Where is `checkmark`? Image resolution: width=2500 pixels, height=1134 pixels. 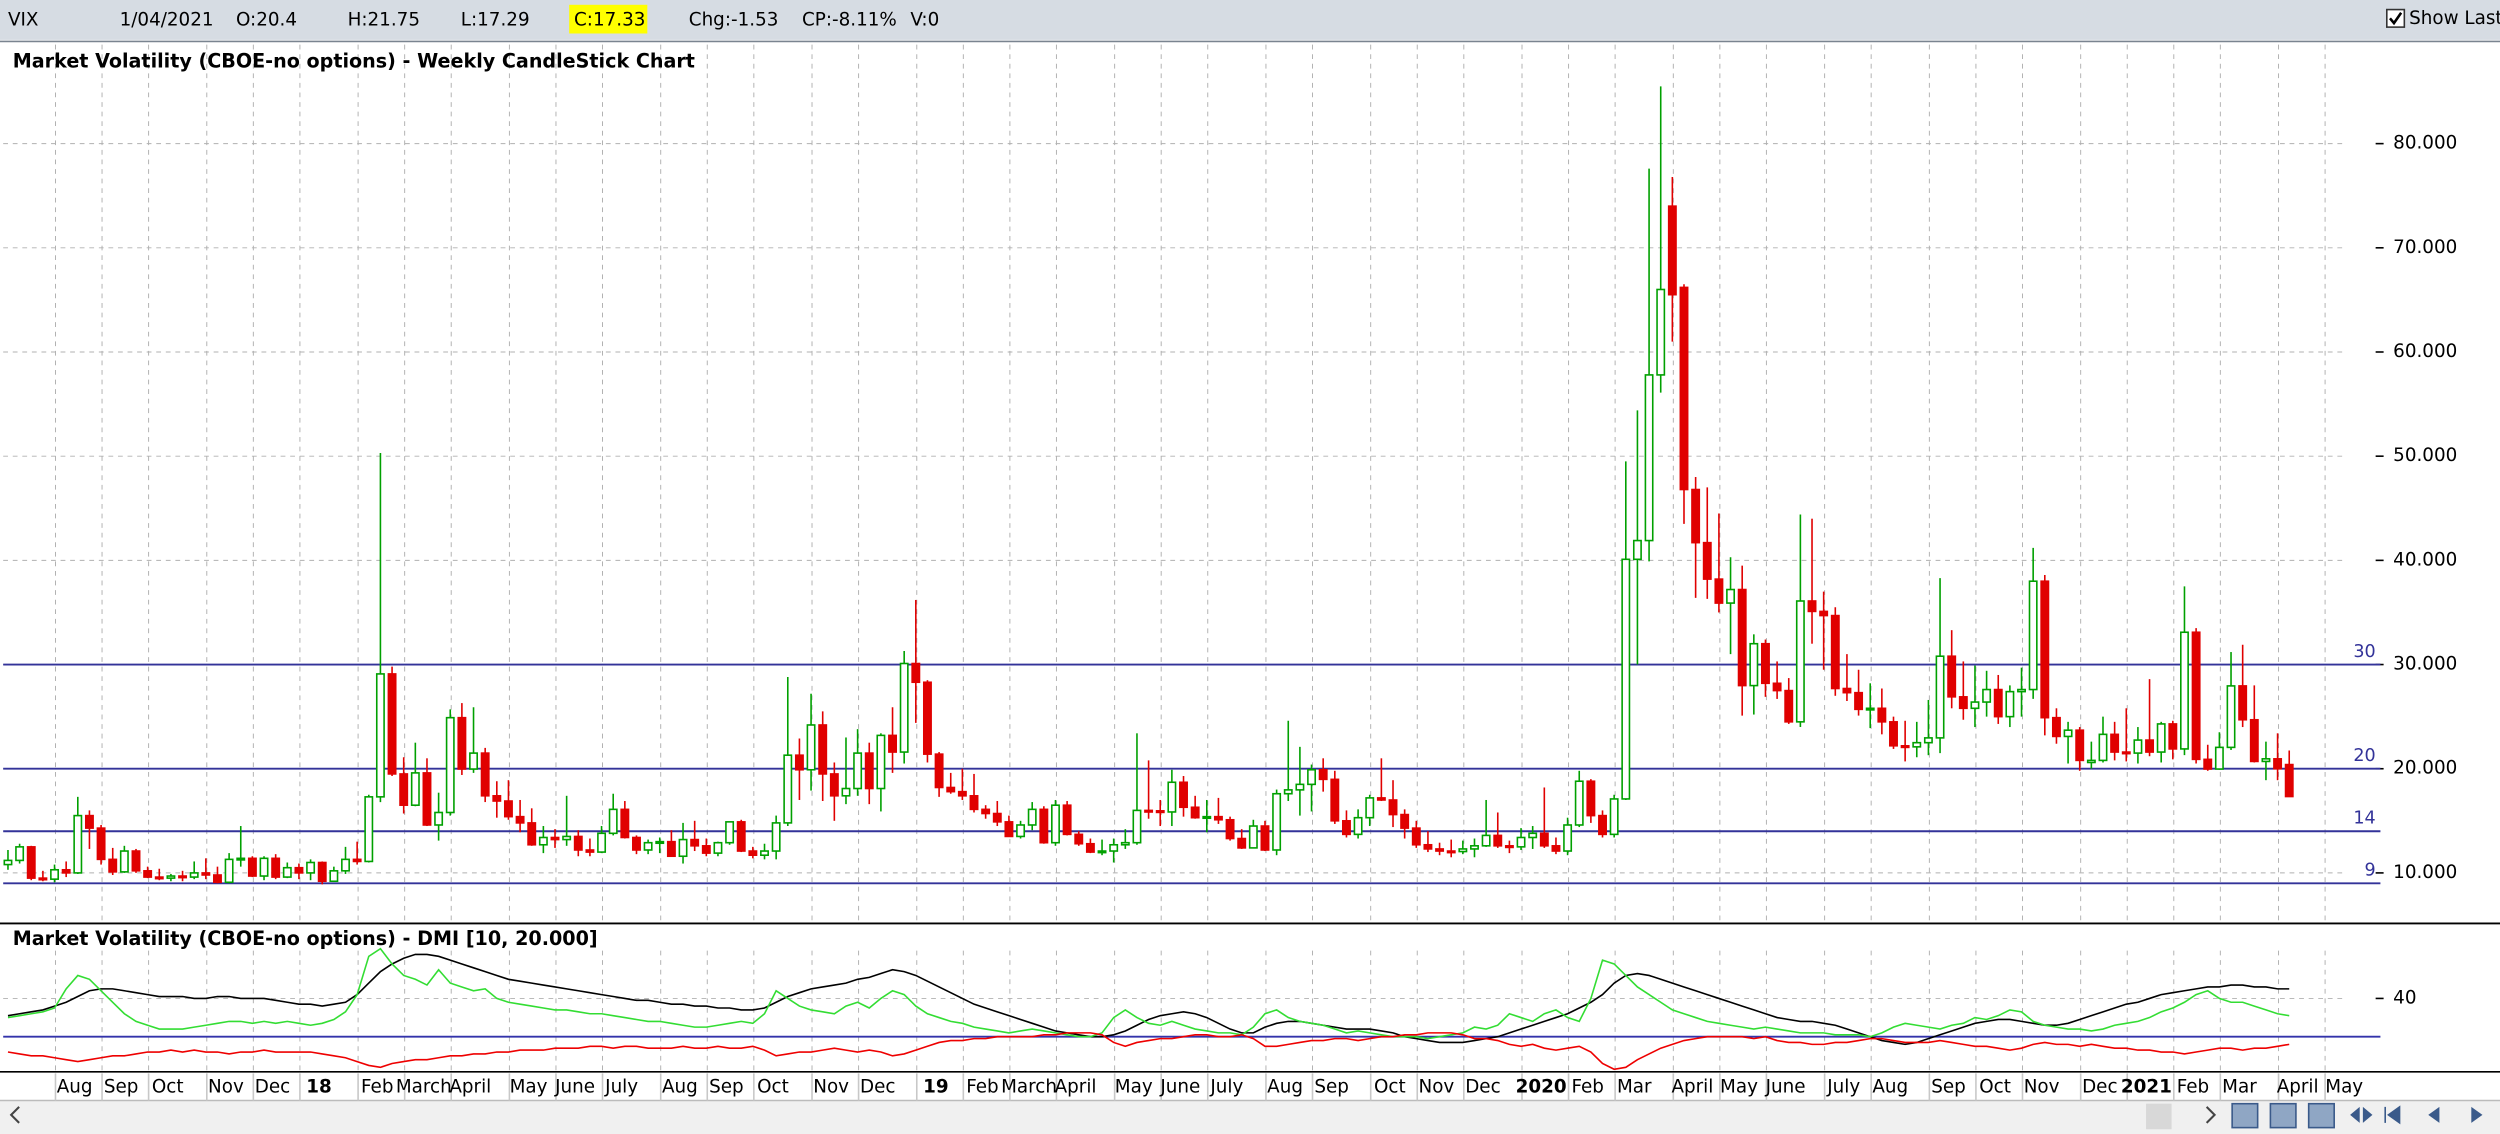 checkmark is located at coordinates (2396, 19).